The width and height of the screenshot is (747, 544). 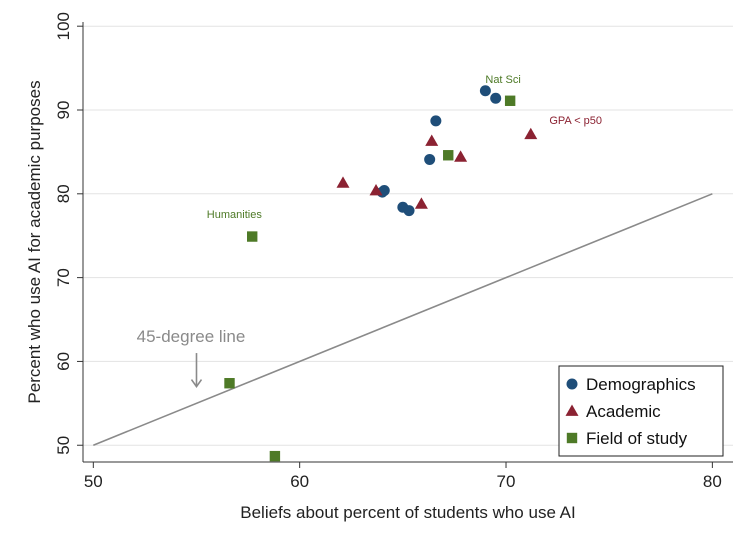 I want to click on annotation-label: GPA < p50, so click(x=575, y=121).